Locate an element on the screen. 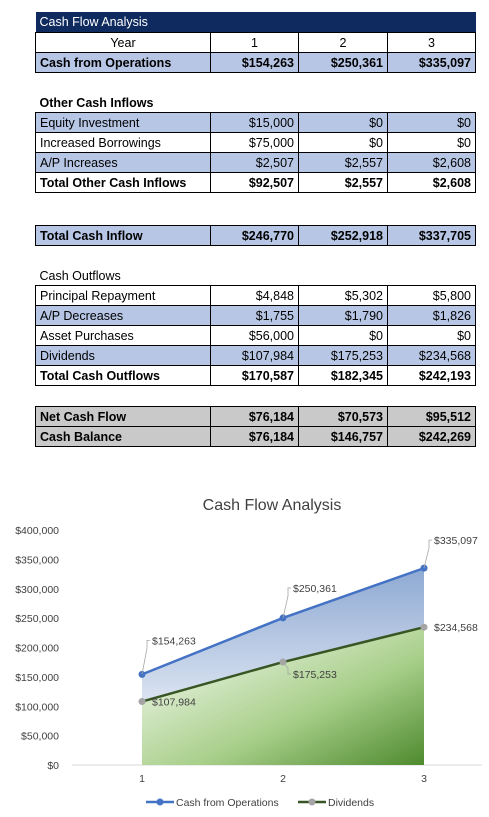  row-value: $107,984 is located at coordinates (254, 355).